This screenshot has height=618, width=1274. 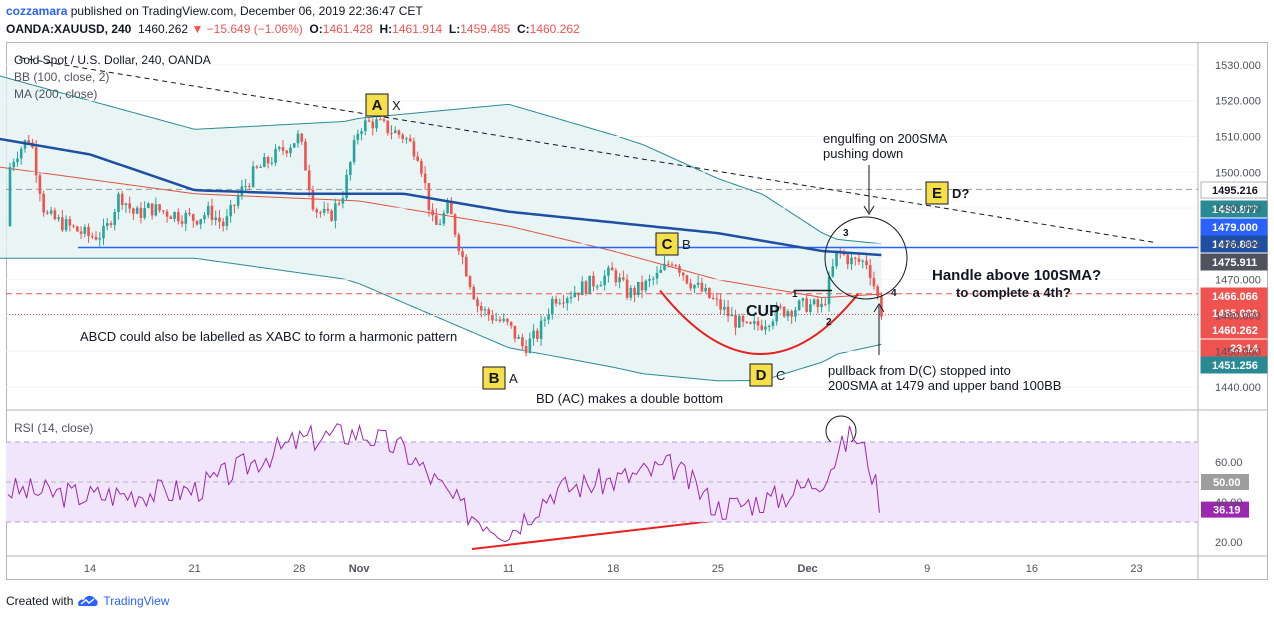 I want to click on price-tag: 1465.000, so click(x=1234, y=313).